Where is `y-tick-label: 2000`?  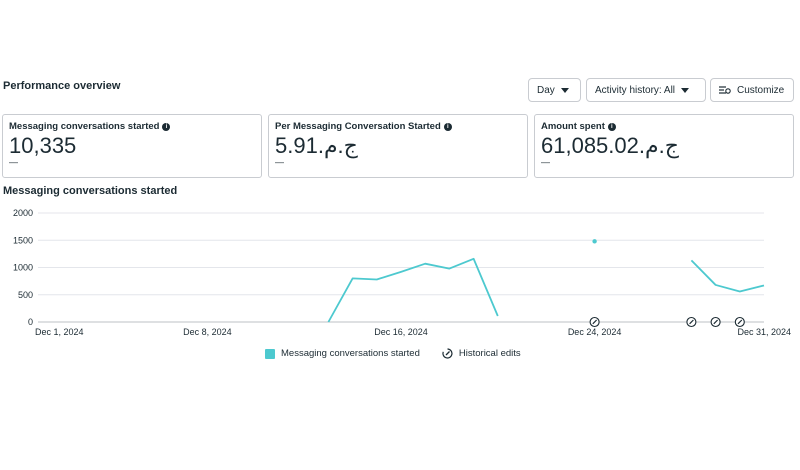 y-tick-label: 2000 is located at coordinates (23, 213).